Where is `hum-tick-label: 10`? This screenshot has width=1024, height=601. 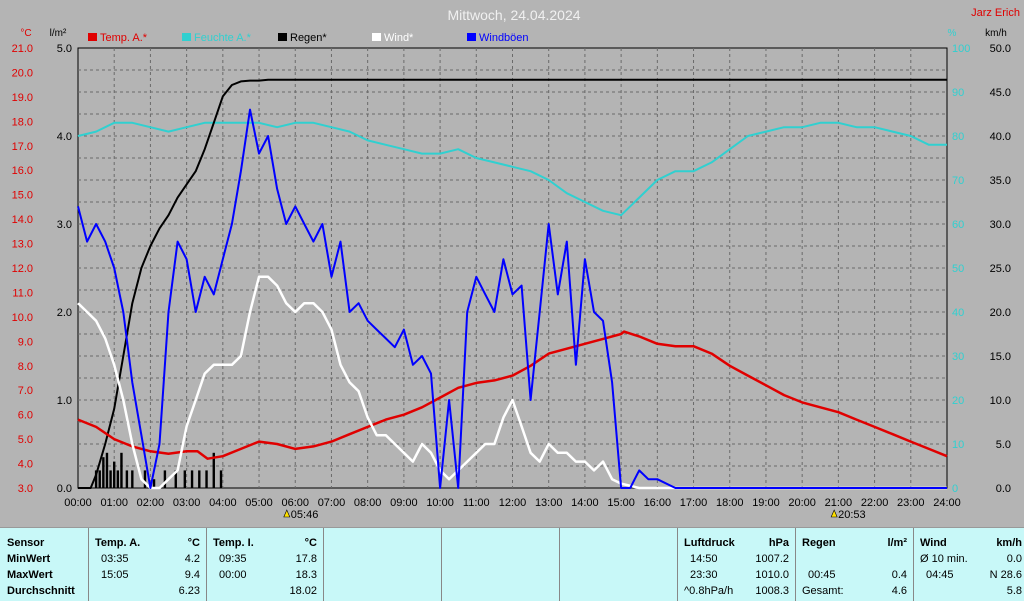
hum-tick-label: 10 is located at coordinates (958, 445).